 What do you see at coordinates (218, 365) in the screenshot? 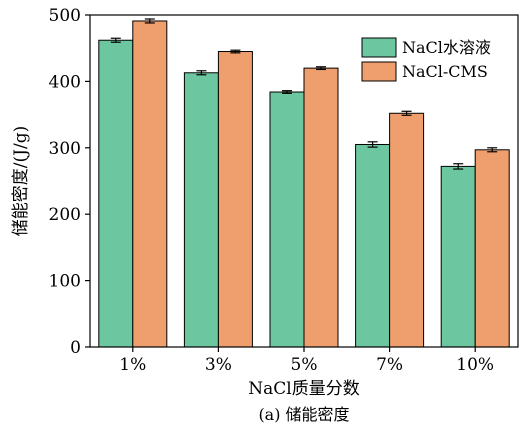
I see `x-tick-label-1: 3%` at bounding box center [218, 365].